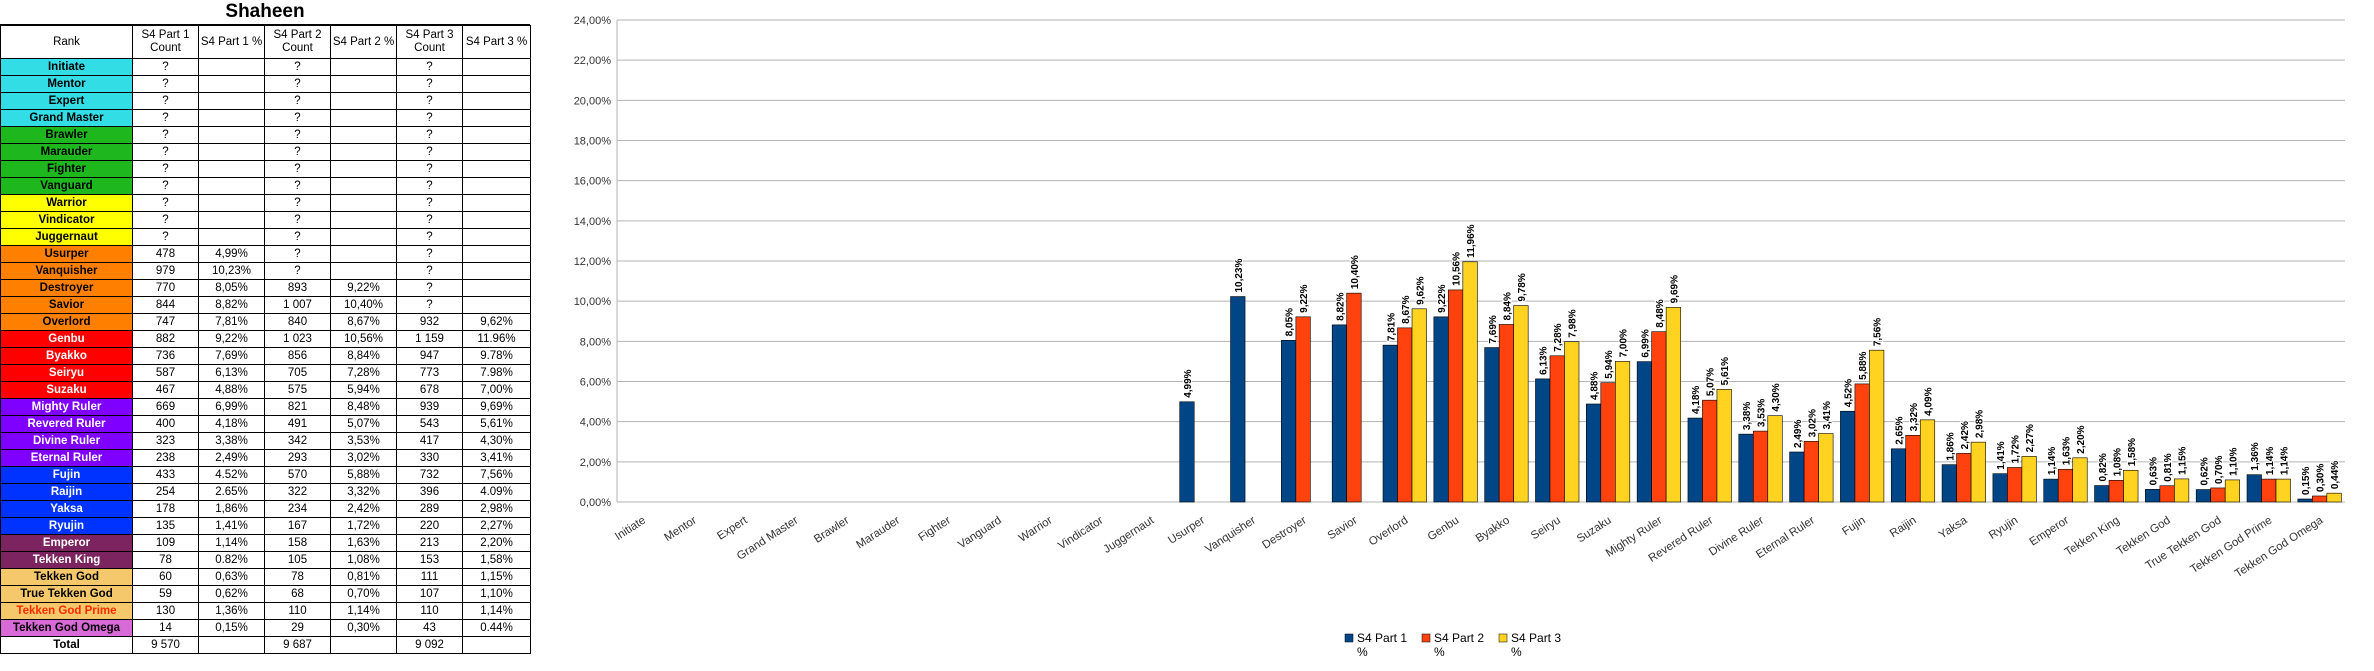  What do you see at coordinates (231, 458) in the screenshot?
I see `part1-pct-cell: 2,49%` at bounding box center [231, 458].